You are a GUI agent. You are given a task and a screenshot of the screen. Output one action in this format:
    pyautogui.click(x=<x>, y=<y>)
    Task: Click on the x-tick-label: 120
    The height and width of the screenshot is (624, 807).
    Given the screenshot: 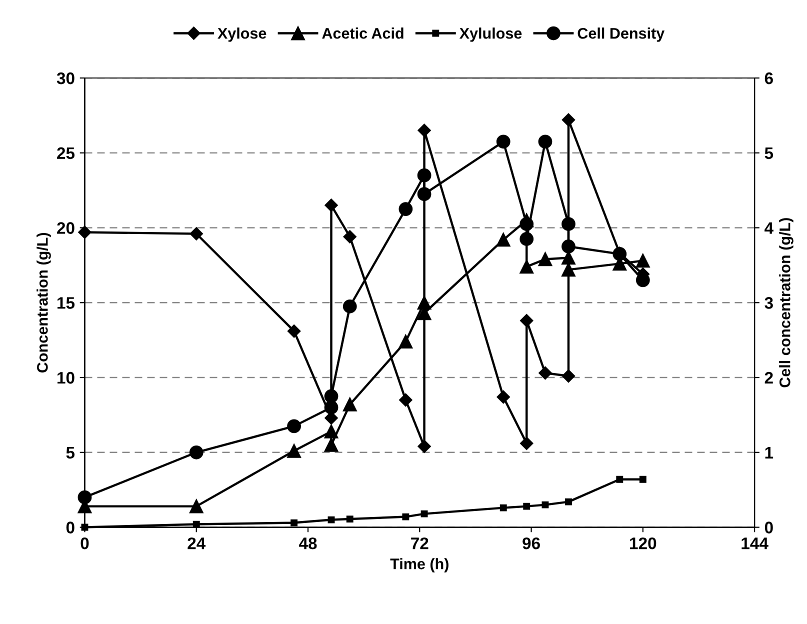 What is the action you would take?
    pyautogui.click(x=643, y=543)
    